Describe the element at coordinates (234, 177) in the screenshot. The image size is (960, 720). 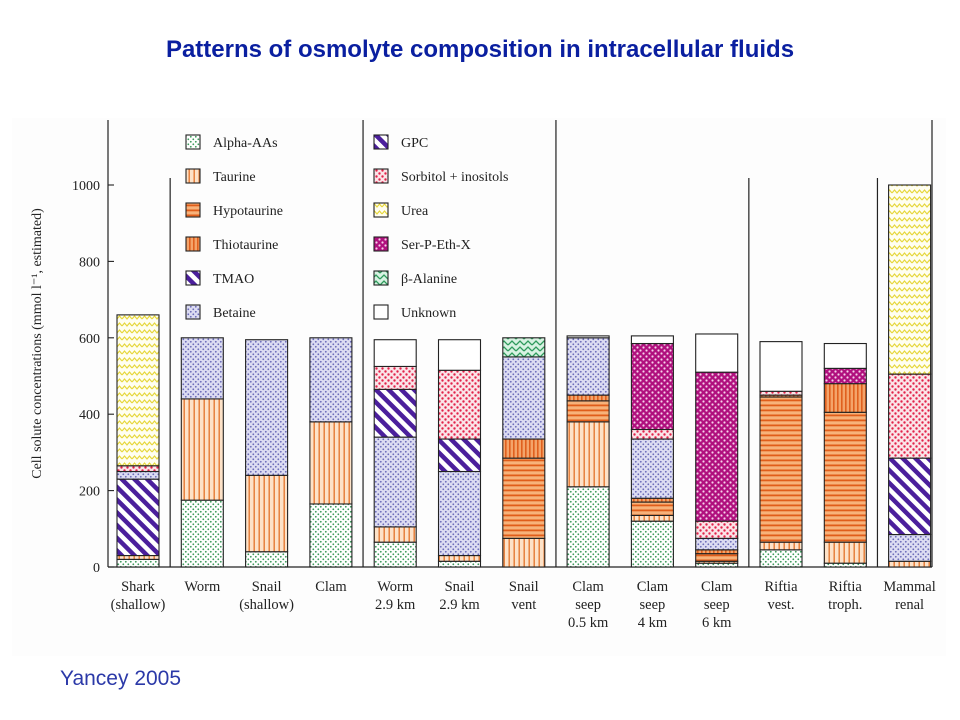
I see `legend-label-taurine: Taurine` at that location.